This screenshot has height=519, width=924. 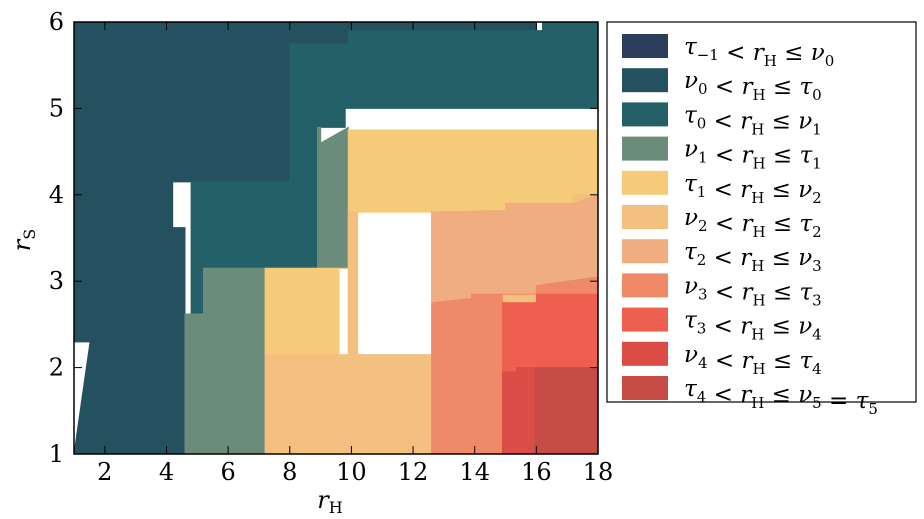 What do you see at coordinates (56, 195) in the screenshot?
I see `y-tick-label-4: 4` at bounding box center [56, 195].